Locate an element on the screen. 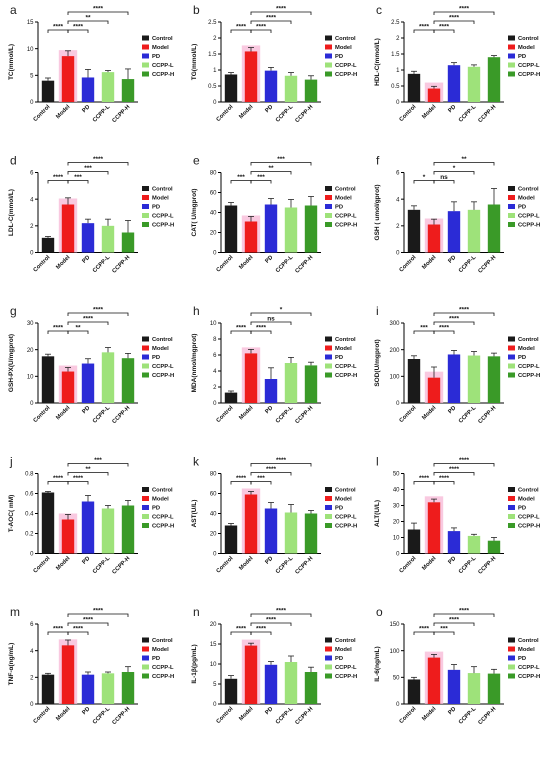 This screenshot has width=550, height=759. significance-label: ns is located at coordinates (271, 319).